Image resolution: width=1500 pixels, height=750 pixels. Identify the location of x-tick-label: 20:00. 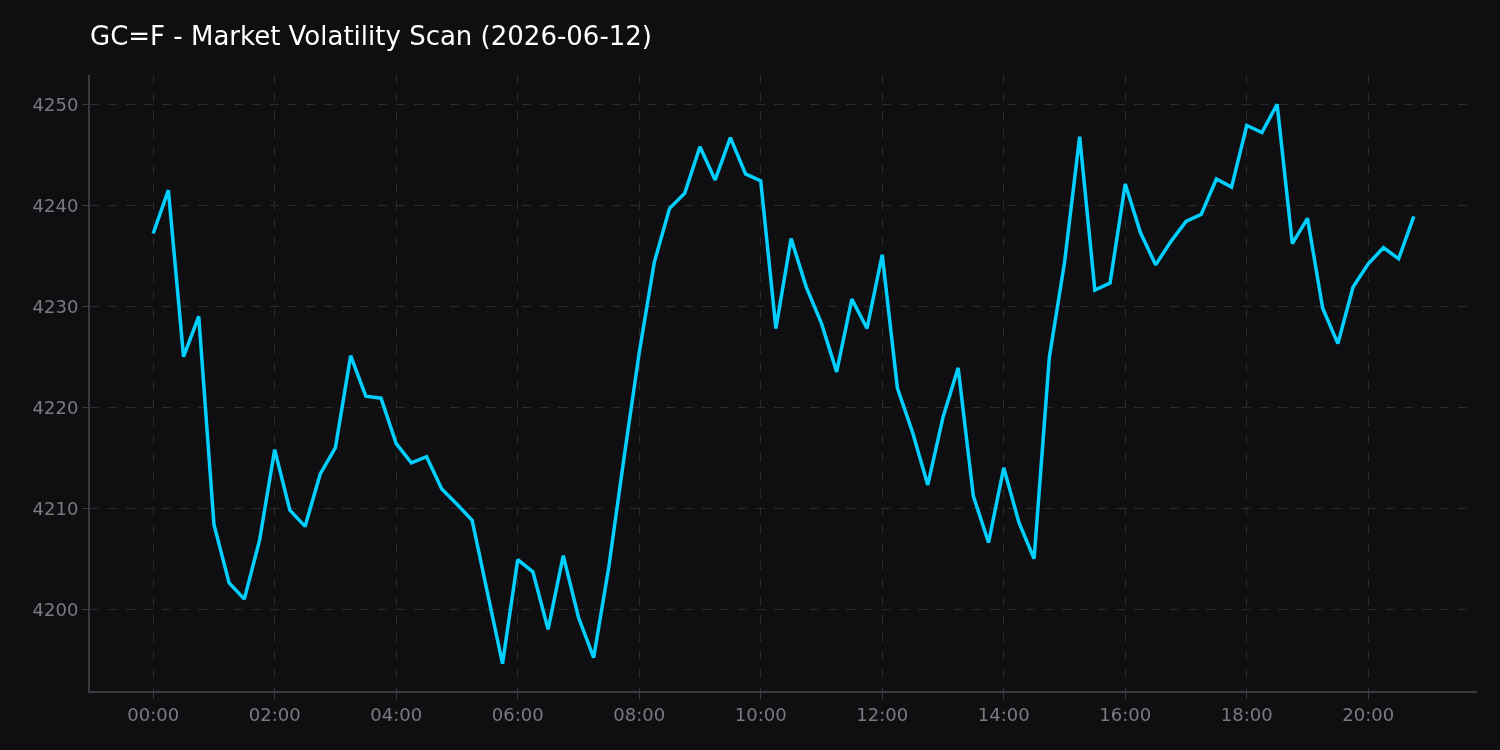
(1368, 714).